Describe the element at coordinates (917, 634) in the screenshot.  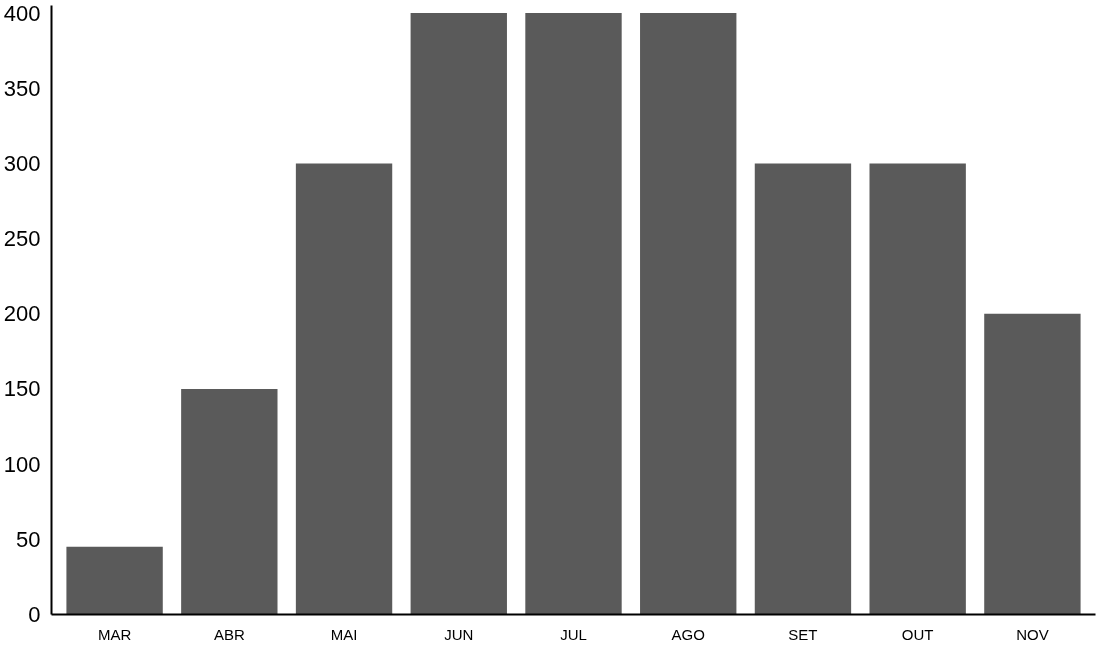
I see `x-tick-label: OUT` at that location.